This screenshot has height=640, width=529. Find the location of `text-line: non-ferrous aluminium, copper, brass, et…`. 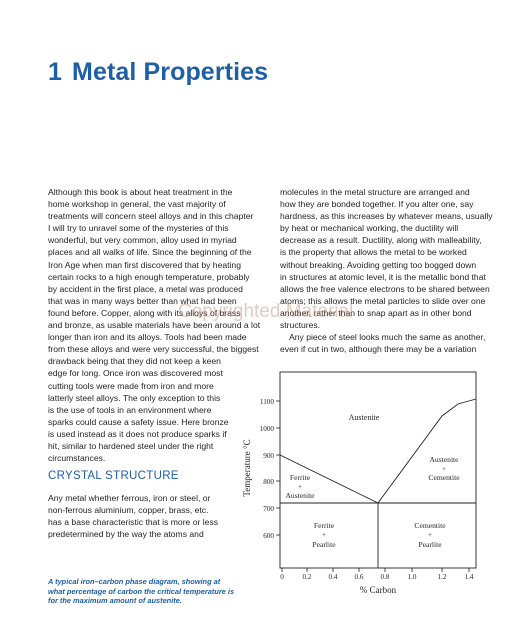

text-line: non-ferrous aluminium, copper, brass, et… is located at coordinates (128, 510).